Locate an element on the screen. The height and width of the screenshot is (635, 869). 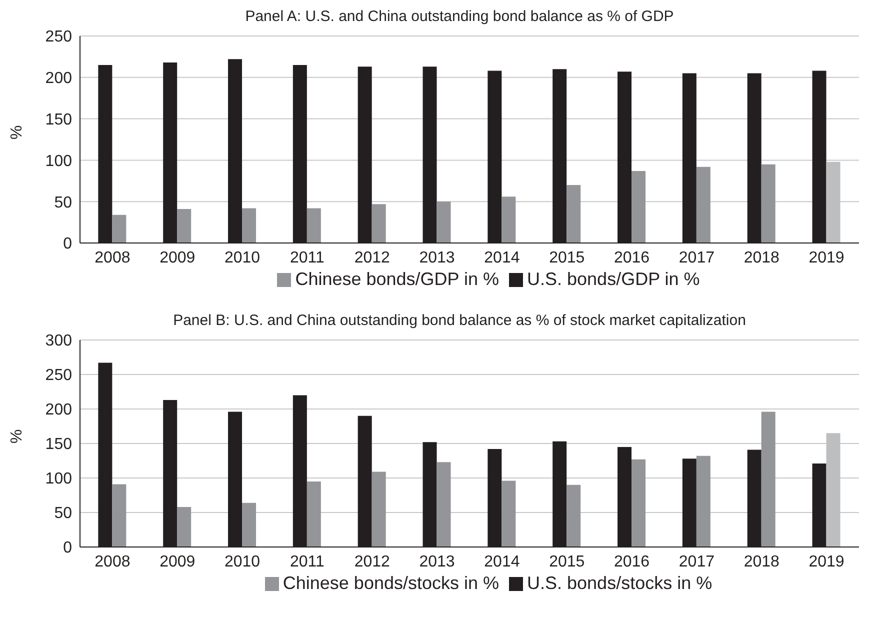
legend-label: Chinese bonds/GDP in % is located at coordinates (397, 279).